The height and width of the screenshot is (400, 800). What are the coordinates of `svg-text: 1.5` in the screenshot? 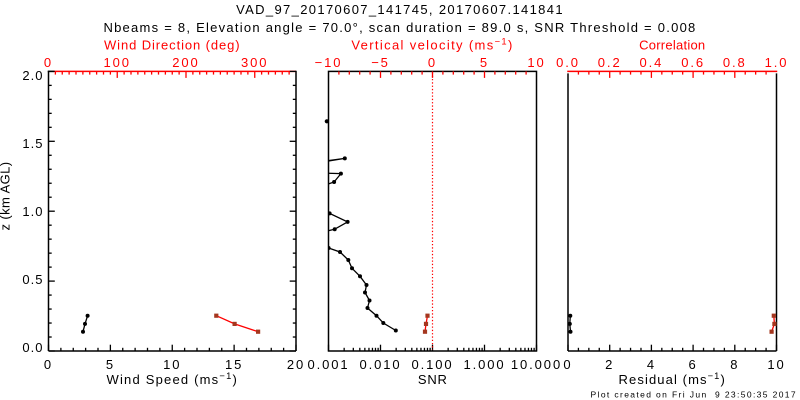 It's located at (32, 143).